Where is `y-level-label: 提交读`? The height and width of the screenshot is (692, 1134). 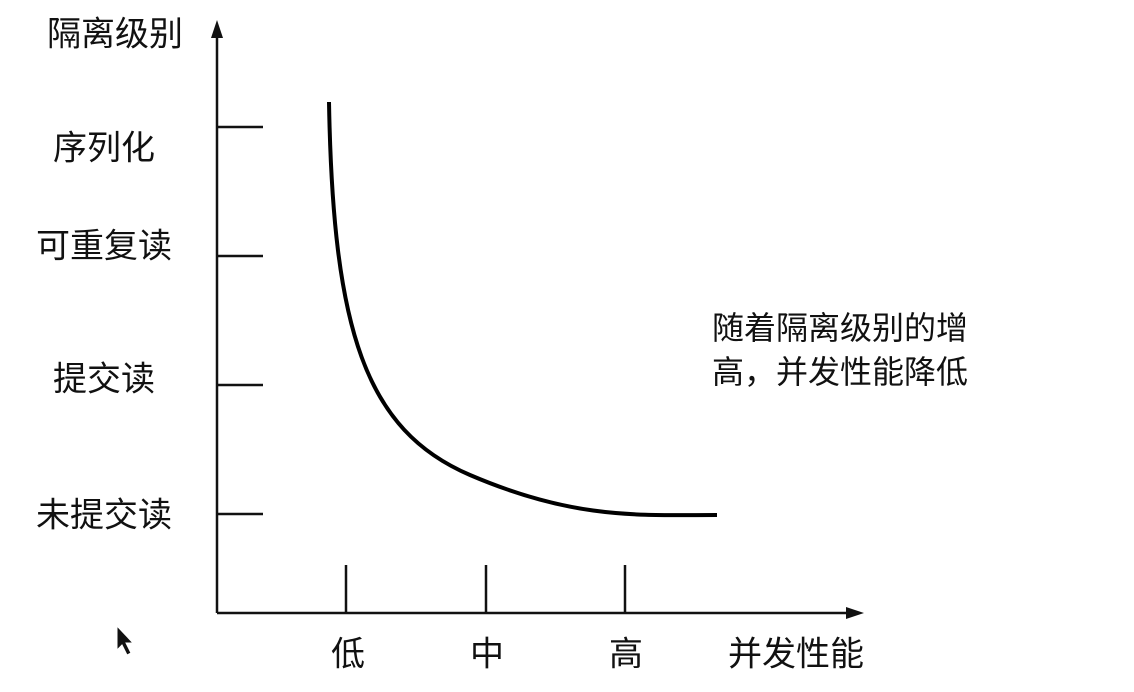
y-level-label: 提交读 is located at coordinates (104, 380).